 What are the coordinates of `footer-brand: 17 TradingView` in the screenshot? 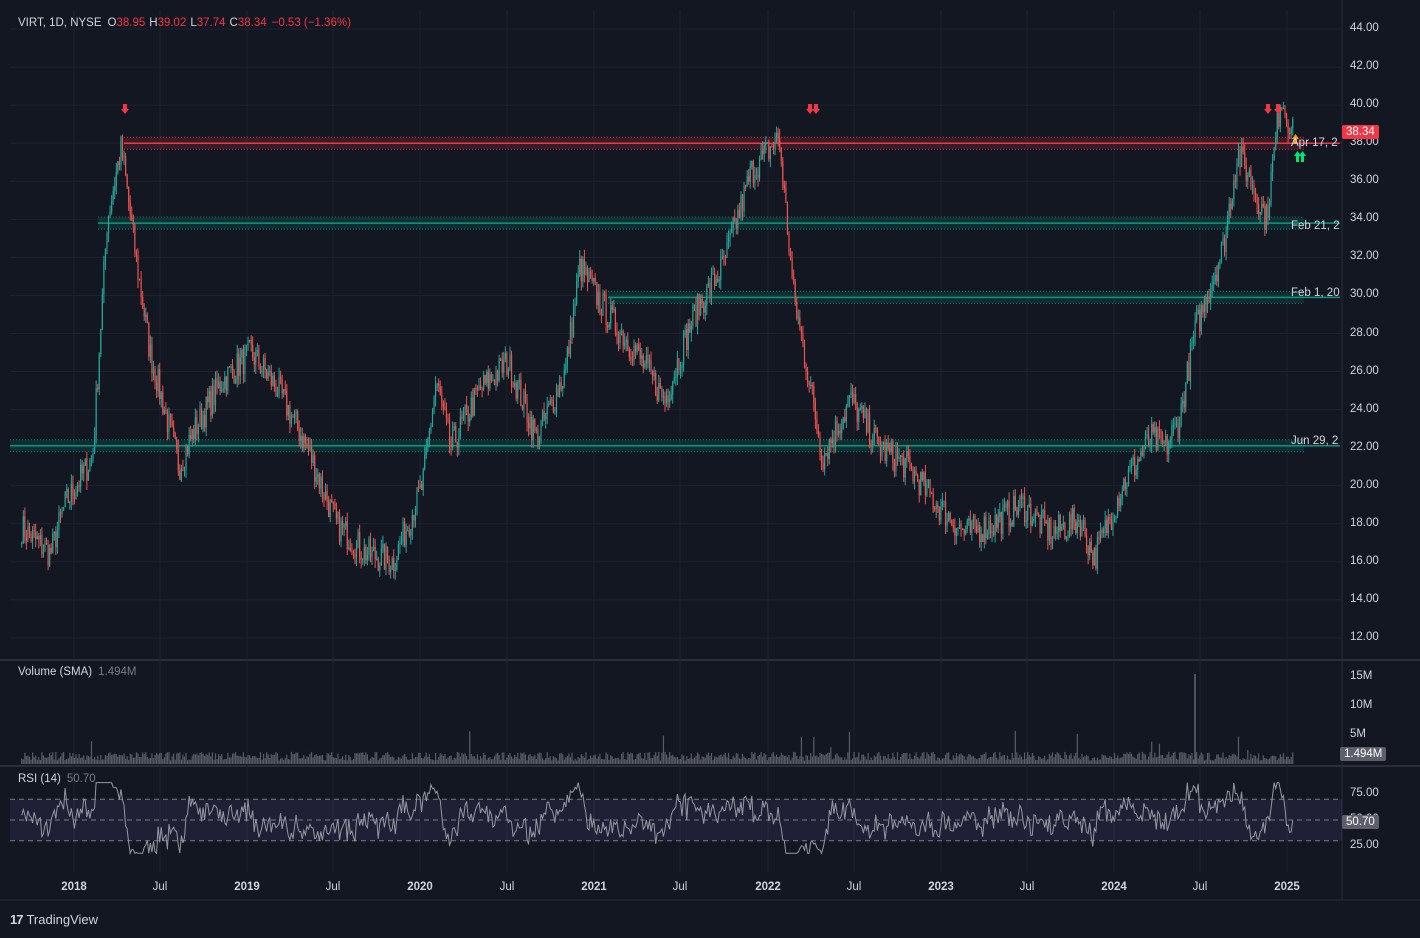 It's located at (54, 919).